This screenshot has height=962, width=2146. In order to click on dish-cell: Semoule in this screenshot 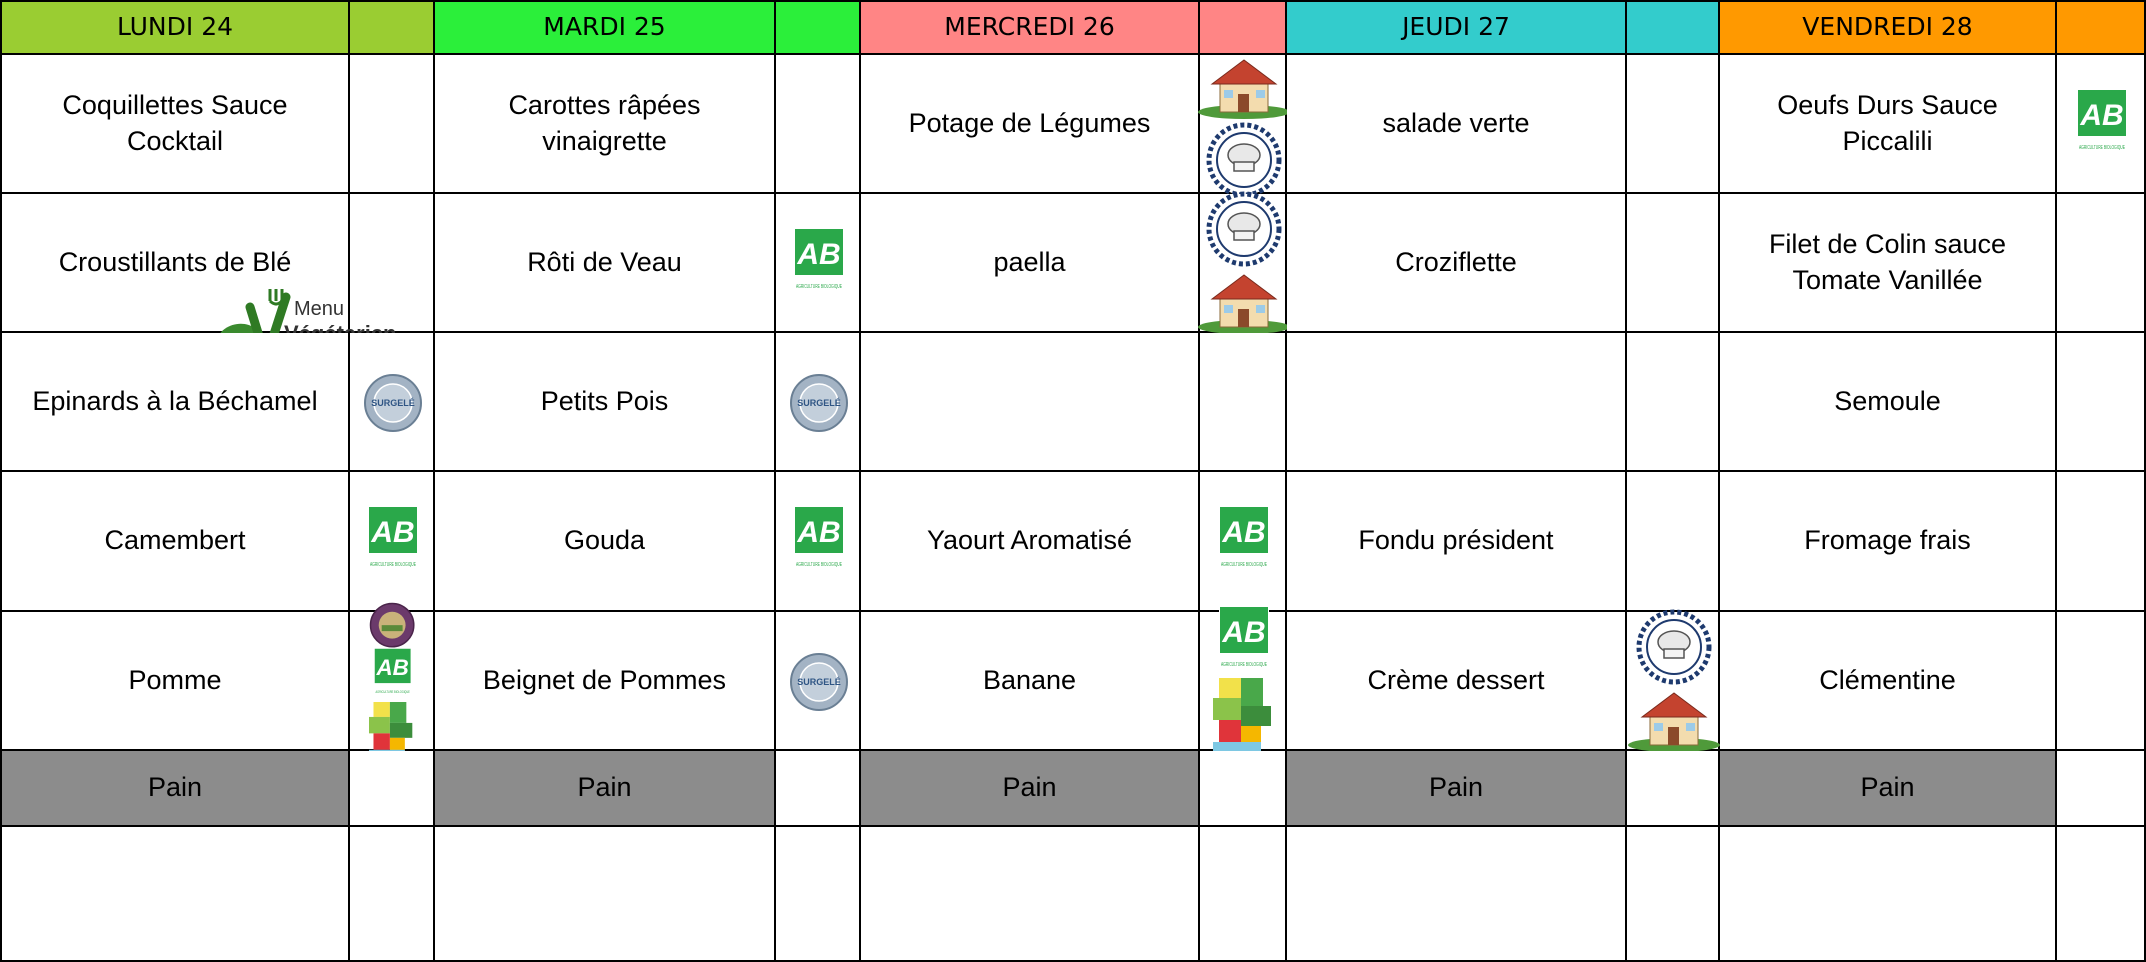, I will do `click(1888, 402)`.